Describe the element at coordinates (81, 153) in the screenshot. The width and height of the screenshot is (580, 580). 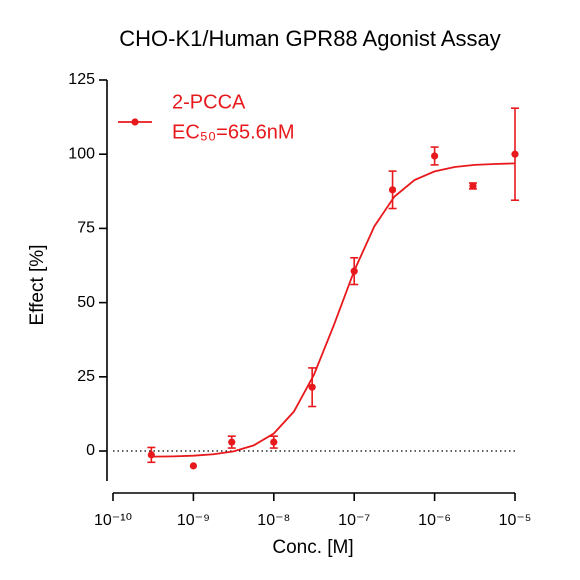
I see `y-tick-label: 100` at that location.